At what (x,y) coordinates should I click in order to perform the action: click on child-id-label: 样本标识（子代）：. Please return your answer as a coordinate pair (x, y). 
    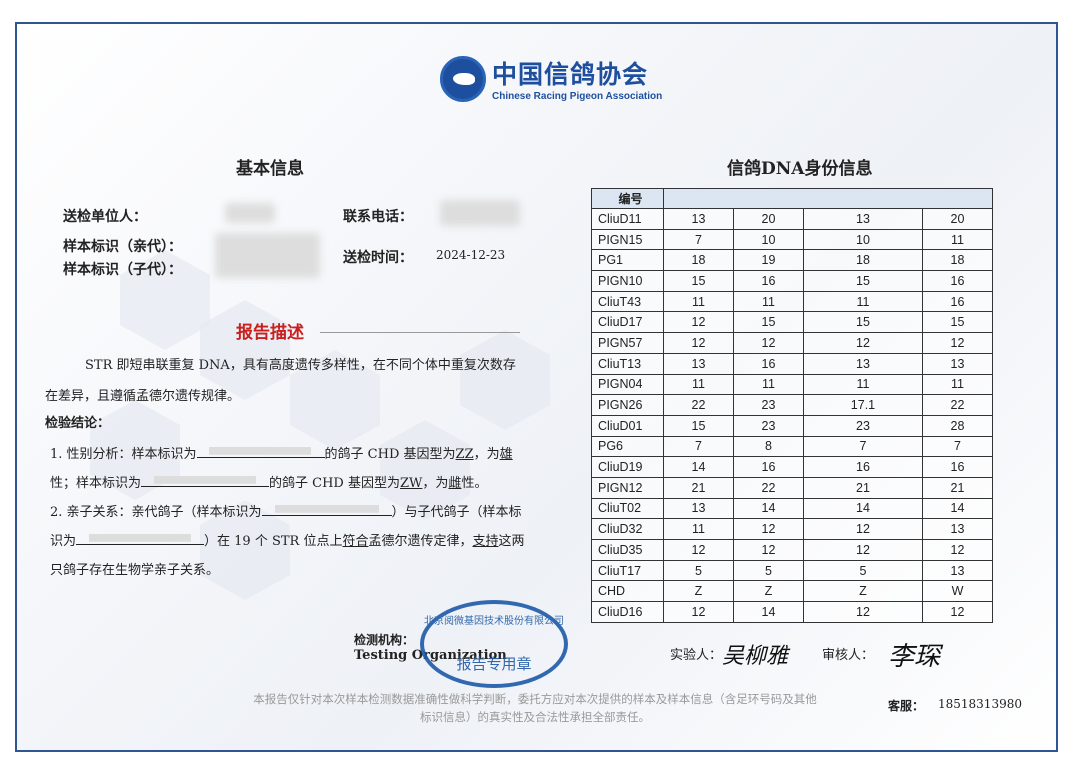
    Looking at the image, I should click on (122, 270).